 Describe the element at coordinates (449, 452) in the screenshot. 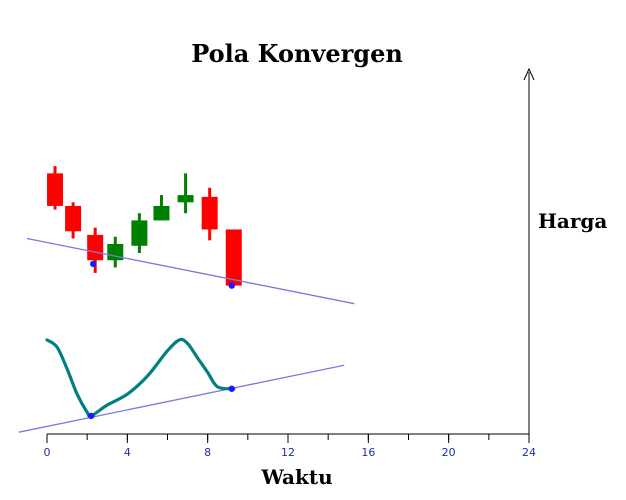

I see `x-tick-label-20: 20` at that location.